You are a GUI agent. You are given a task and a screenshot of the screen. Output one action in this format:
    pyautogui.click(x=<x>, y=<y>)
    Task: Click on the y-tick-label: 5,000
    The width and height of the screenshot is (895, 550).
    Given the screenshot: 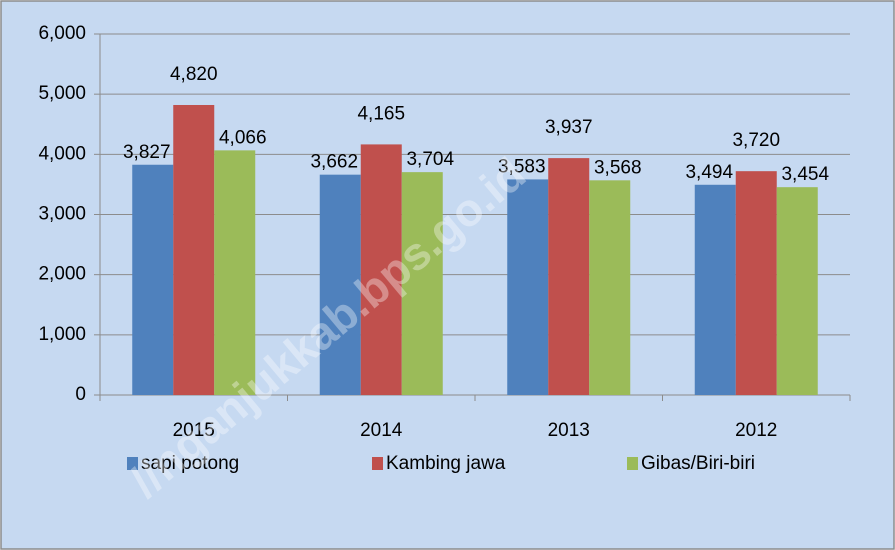 What is the action you would take?
    pyautogui.click(x=62, y=93)
    